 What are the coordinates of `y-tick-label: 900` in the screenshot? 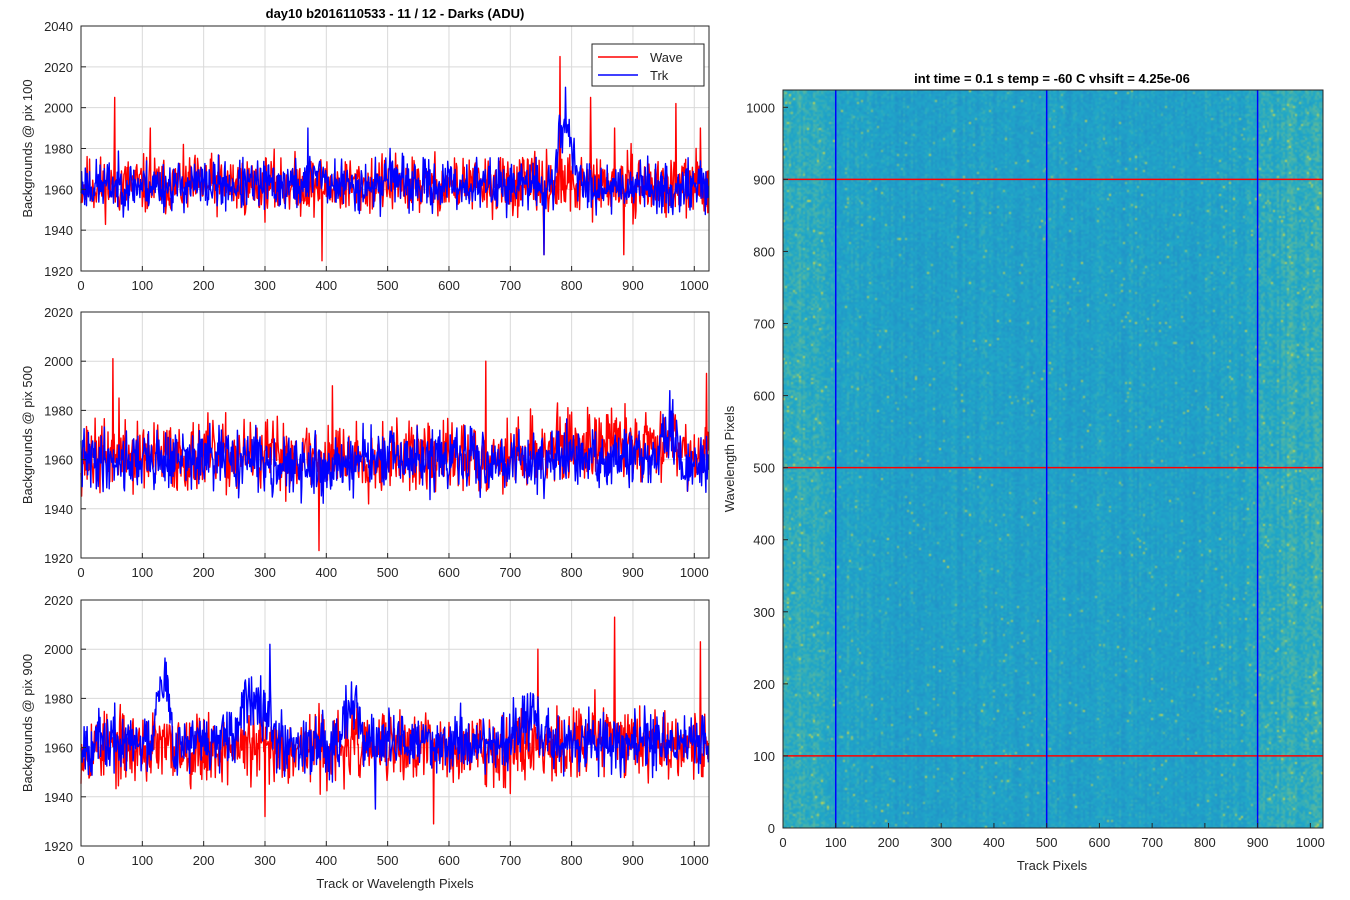 It's located at (764, 179).